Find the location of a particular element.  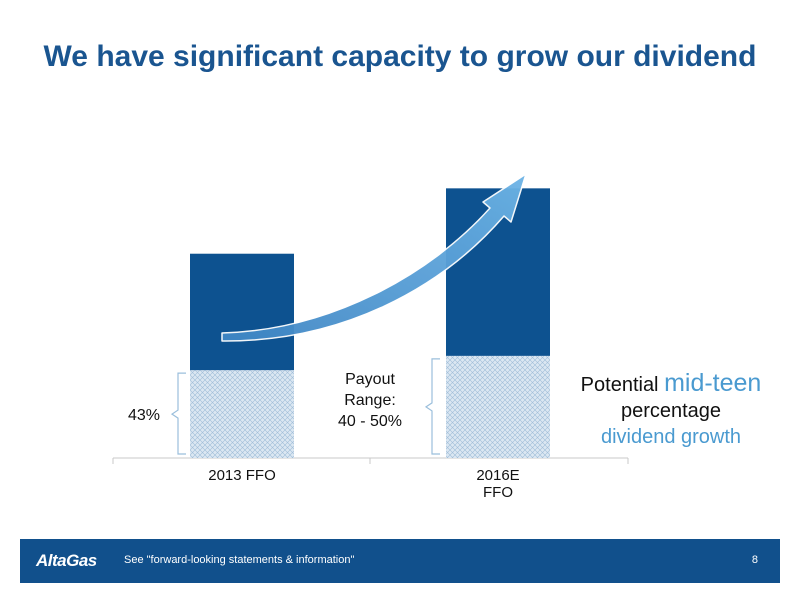

page-number: 8 is located at coordinates (754, 560).